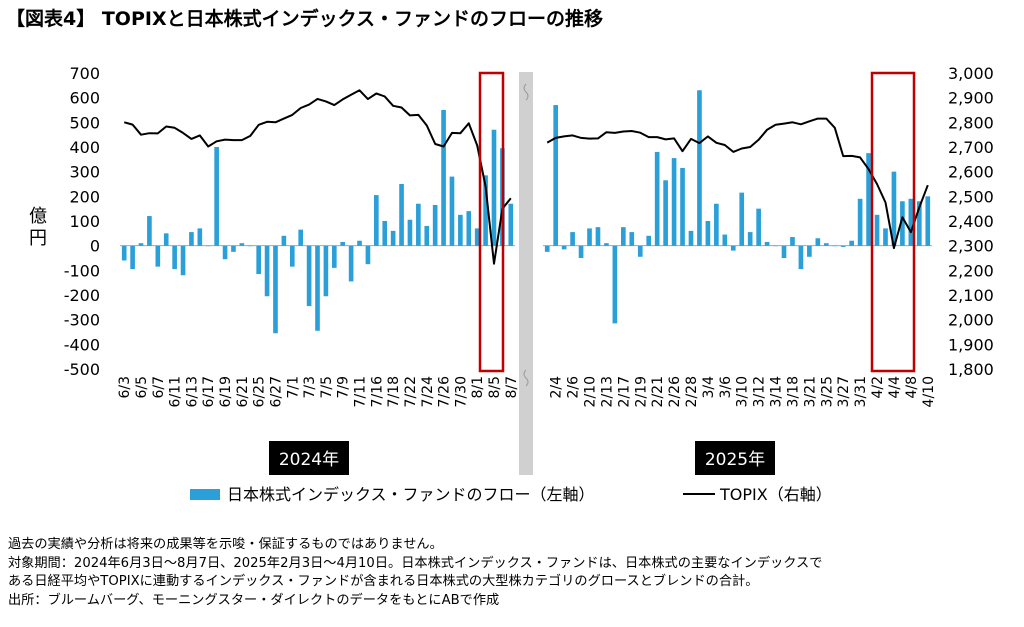  What do you see at coordinates (377, 392) in the screenshot?
I see `x-tick-label: 7/16` at bounding box center [377, 392].